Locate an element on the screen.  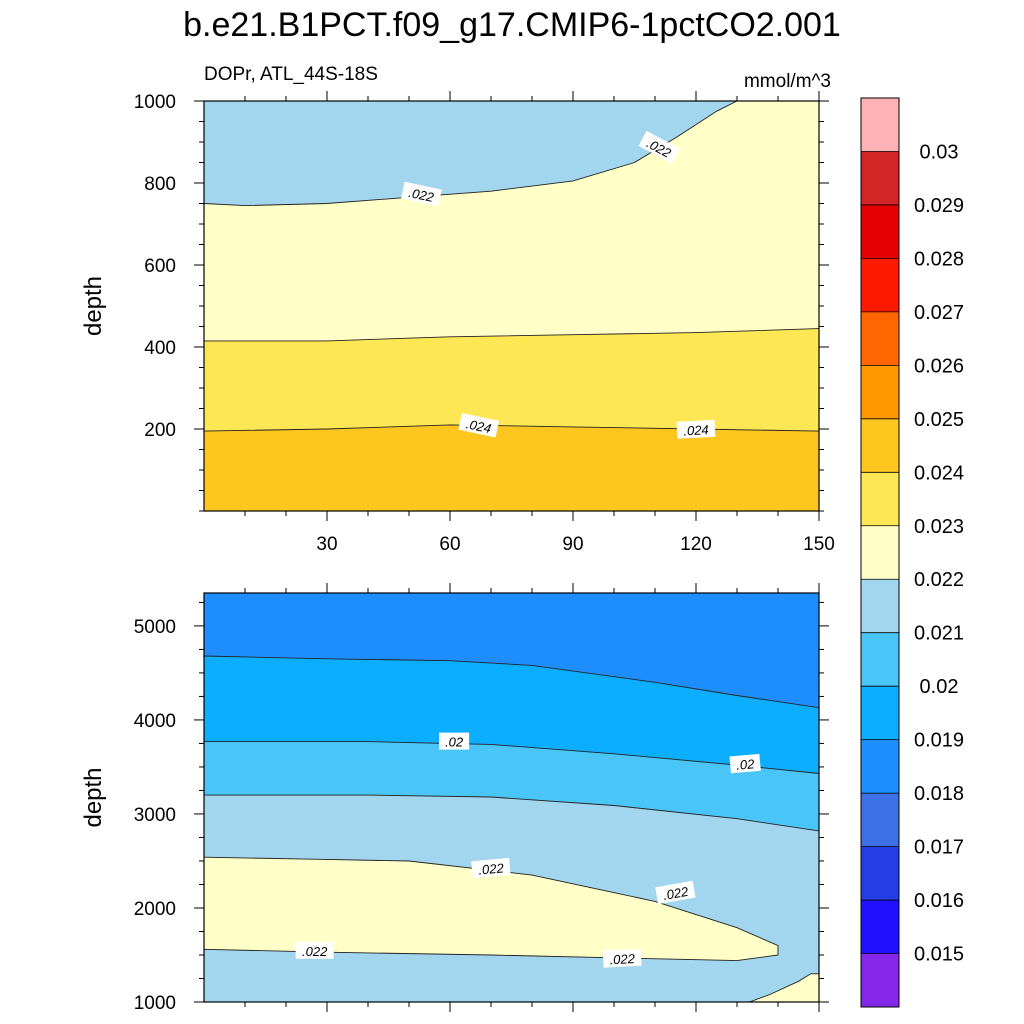
lower-contour-label-text-5: .02 is located at coordinates (746, 764).